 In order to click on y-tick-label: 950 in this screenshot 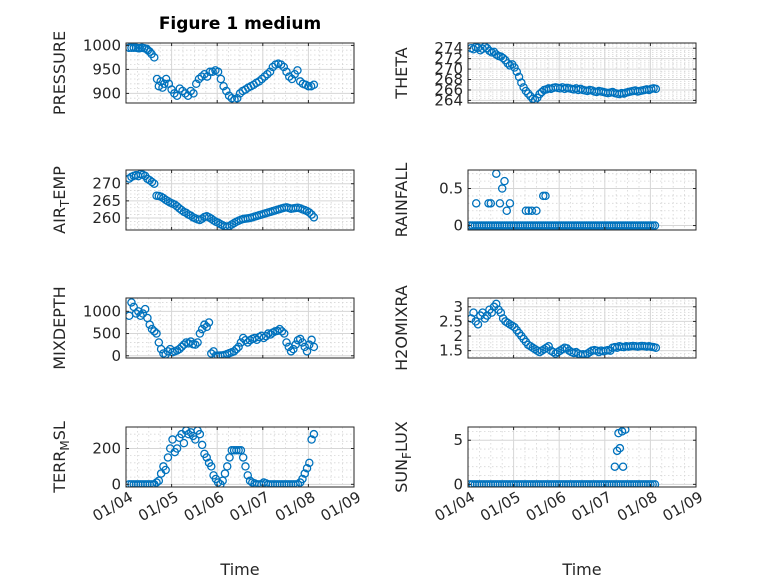, I will do `click(106, 69)`.